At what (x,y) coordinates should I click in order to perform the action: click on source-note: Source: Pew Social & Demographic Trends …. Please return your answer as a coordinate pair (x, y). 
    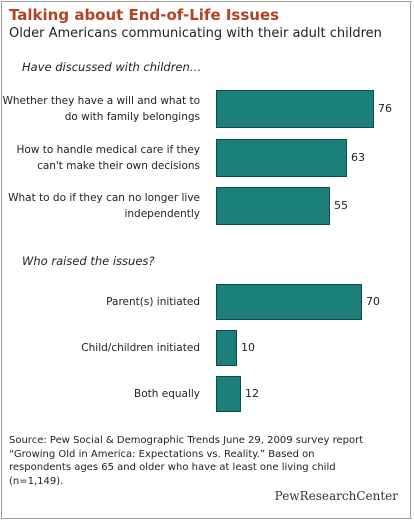
    Looking at the image, I should click on (186, 461).